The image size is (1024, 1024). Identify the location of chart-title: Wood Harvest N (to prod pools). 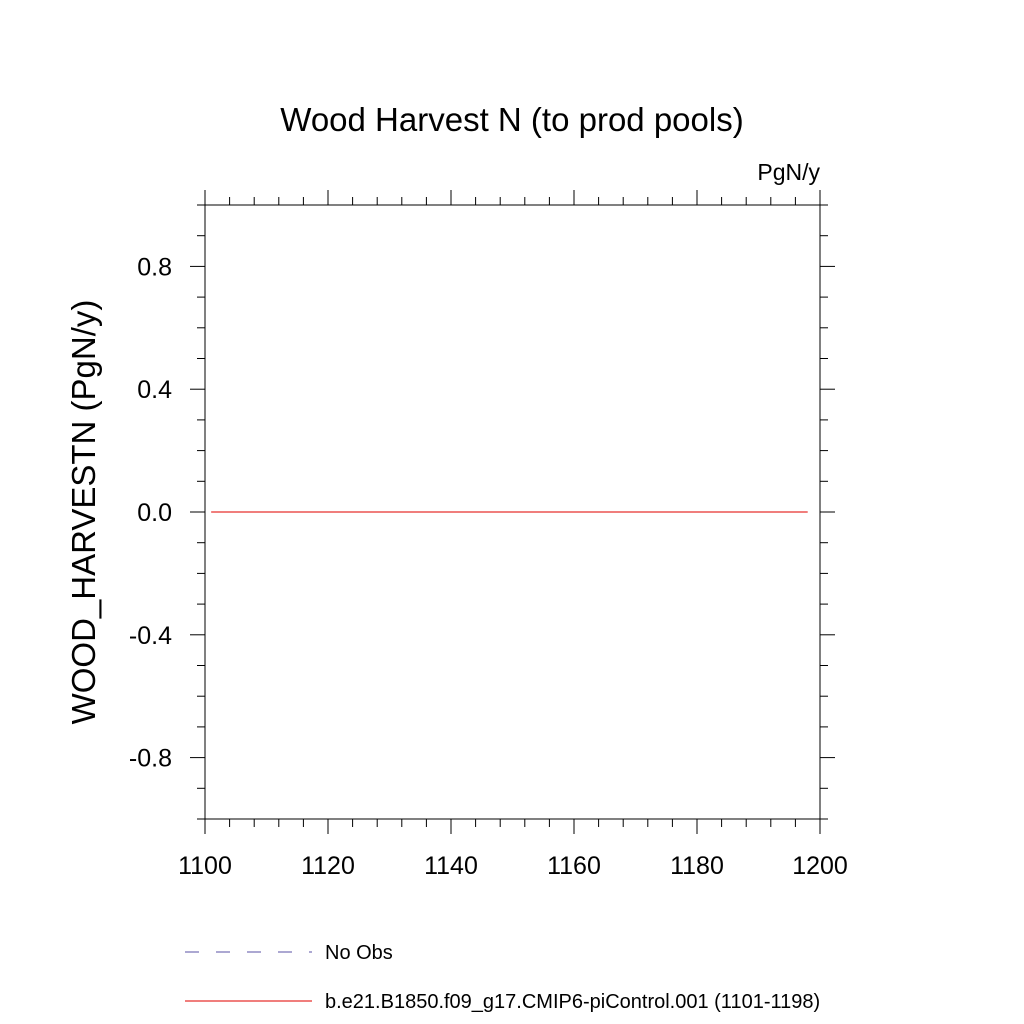
(511, 119).